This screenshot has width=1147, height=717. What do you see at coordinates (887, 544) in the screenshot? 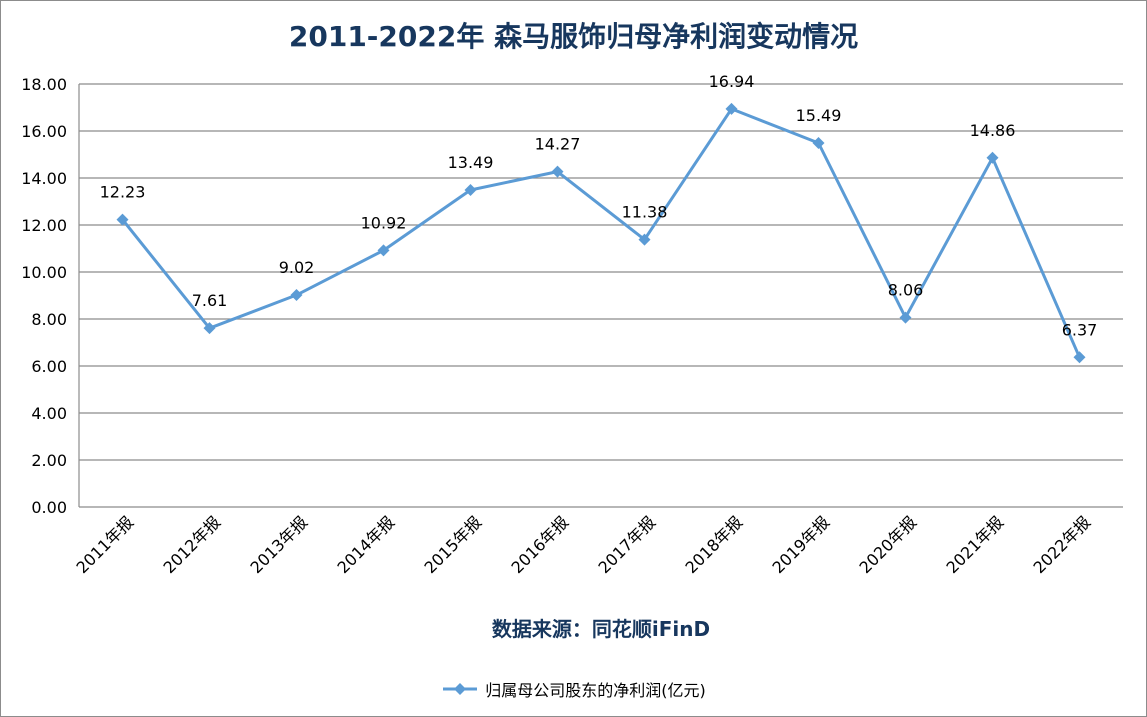
I see `x-tick-label: 2020年报` at bounding box center [887, 544].